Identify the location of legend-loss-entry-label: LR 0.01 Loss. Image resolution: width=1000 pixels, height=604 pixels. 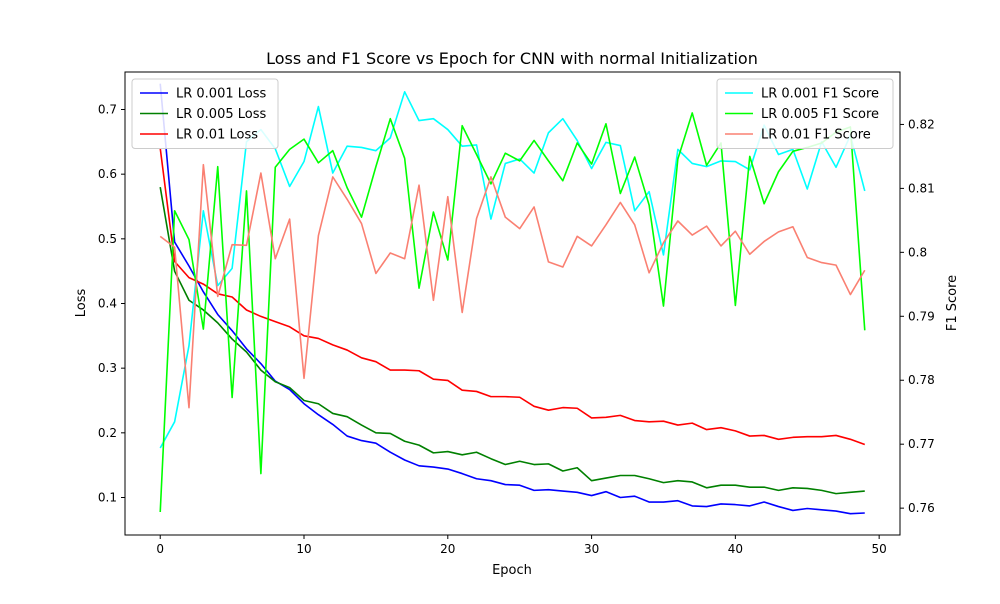
(217, 135).